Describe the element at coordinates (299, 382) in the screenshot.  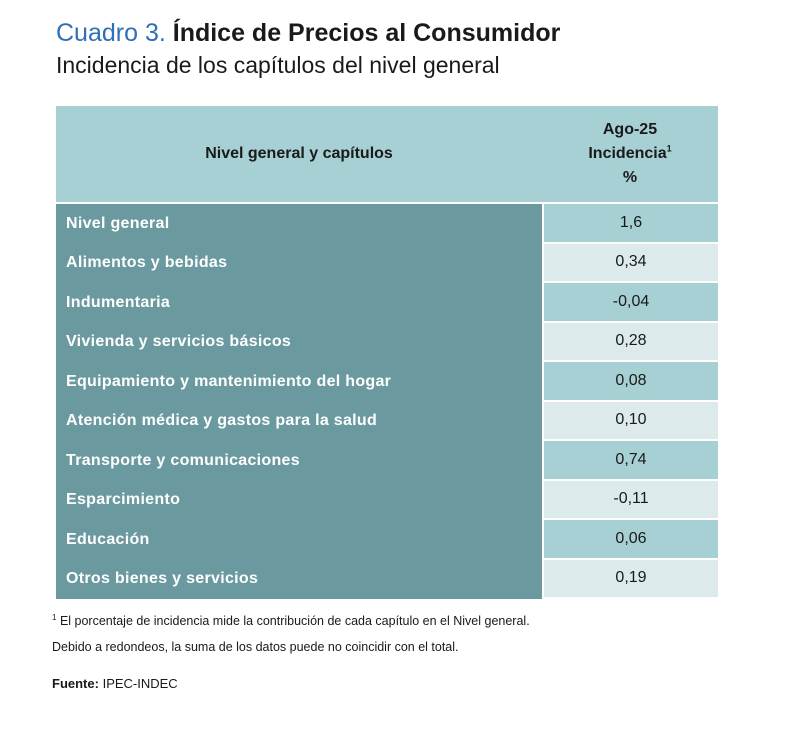
I see `row-label: Equipamiento y mantenimiento del hogar` at that location.